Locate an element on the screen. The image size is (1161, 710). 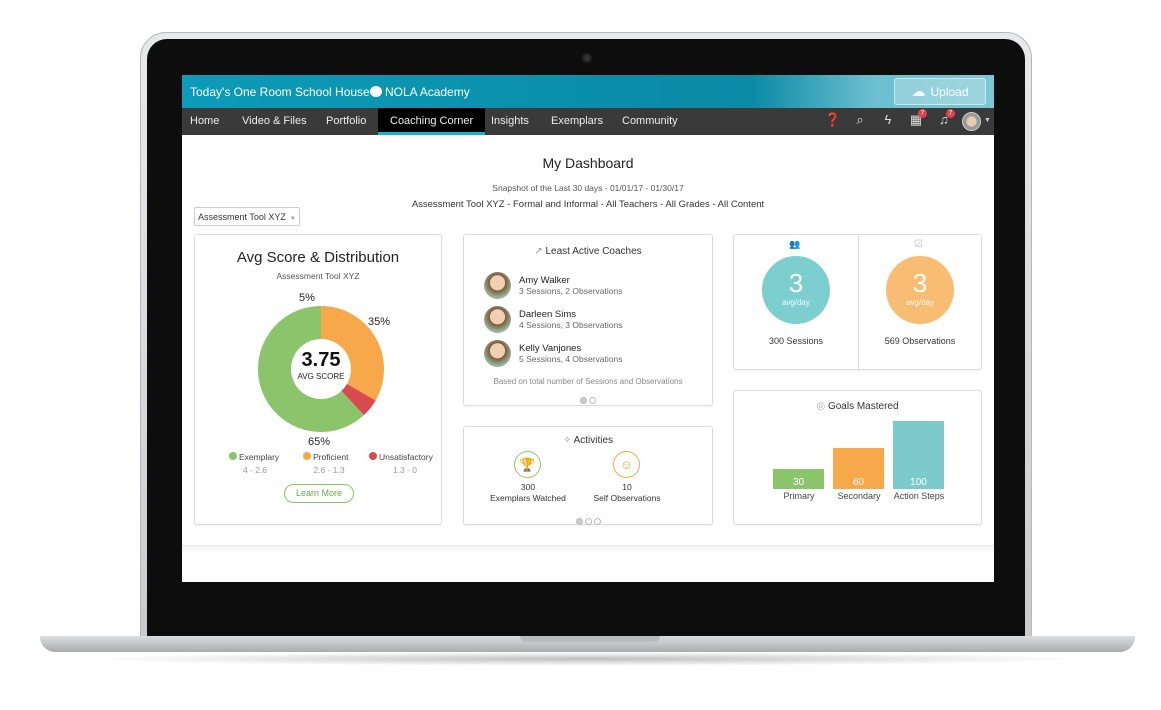
nav-exemplars: Exemplars is located at coordinates (577, 121).